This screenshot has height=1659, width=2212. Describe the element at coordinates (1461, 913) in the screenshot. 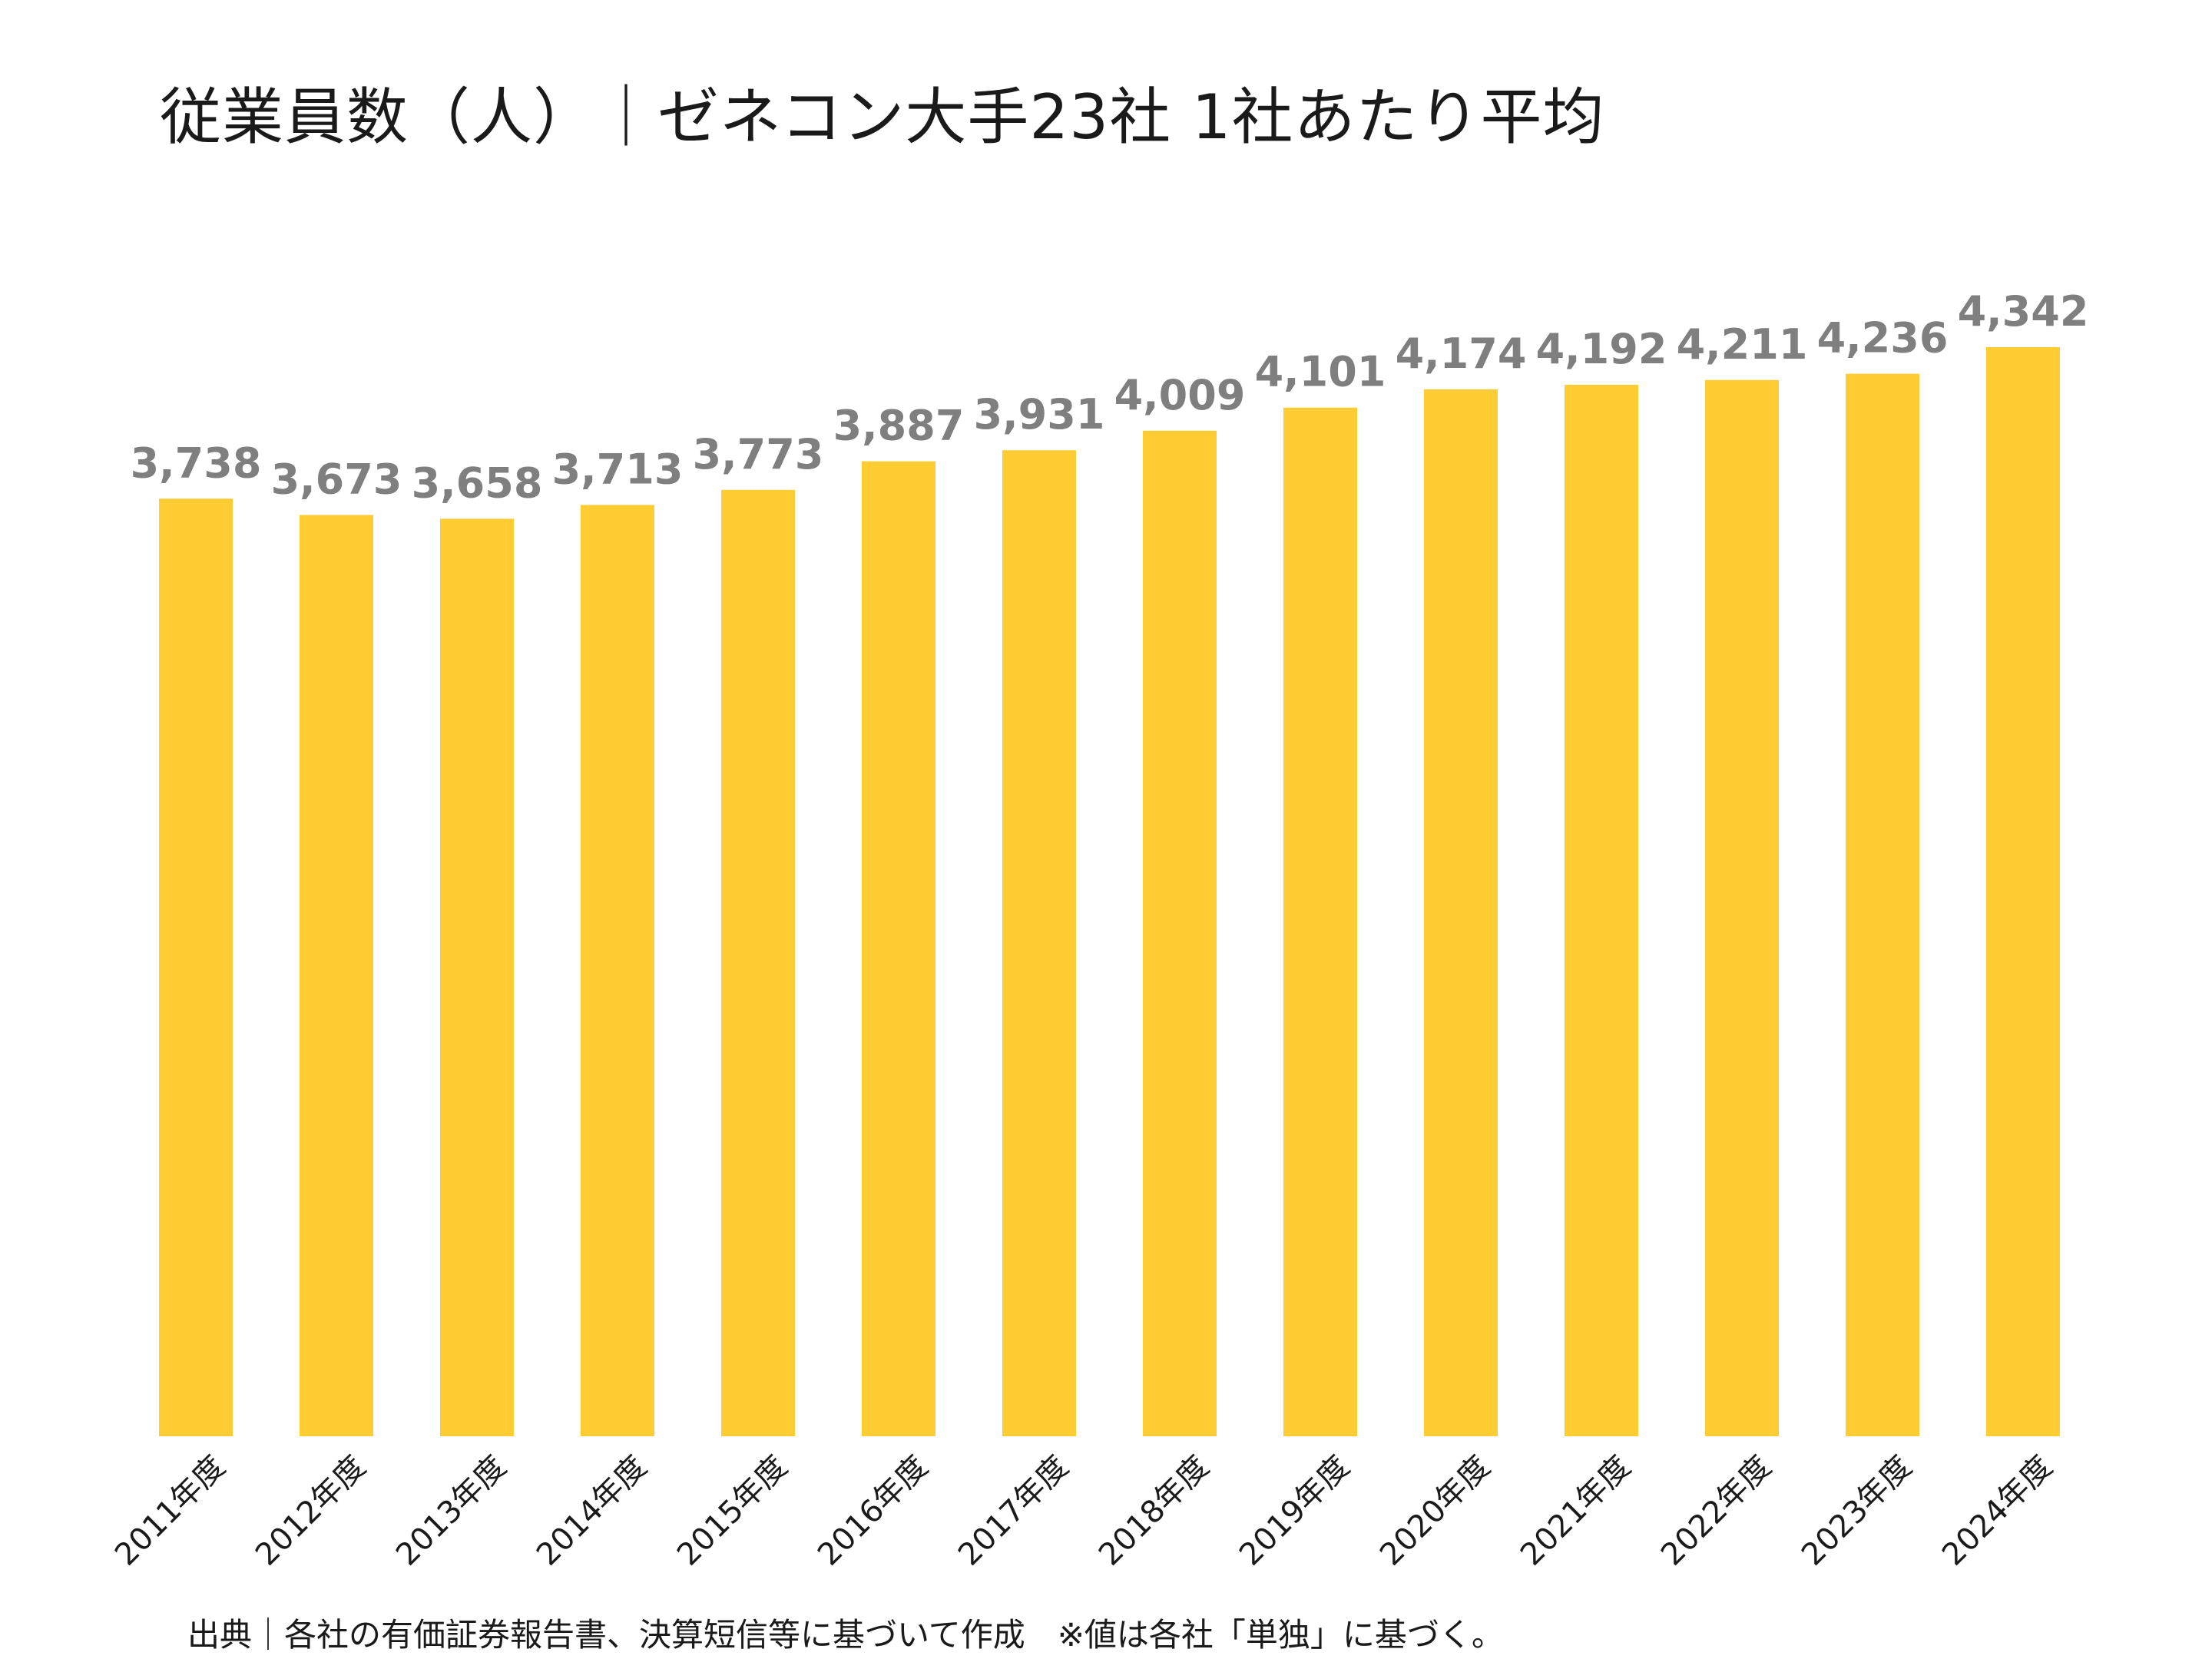

I see `bar-2020年度` at that location.